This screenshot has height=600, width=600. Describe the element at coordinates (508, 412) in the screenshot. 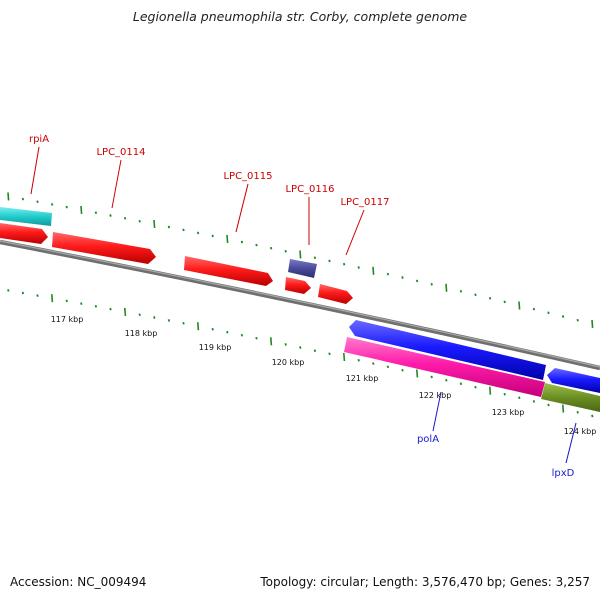

I see `scale-label-123: 123 kbp` at that location.